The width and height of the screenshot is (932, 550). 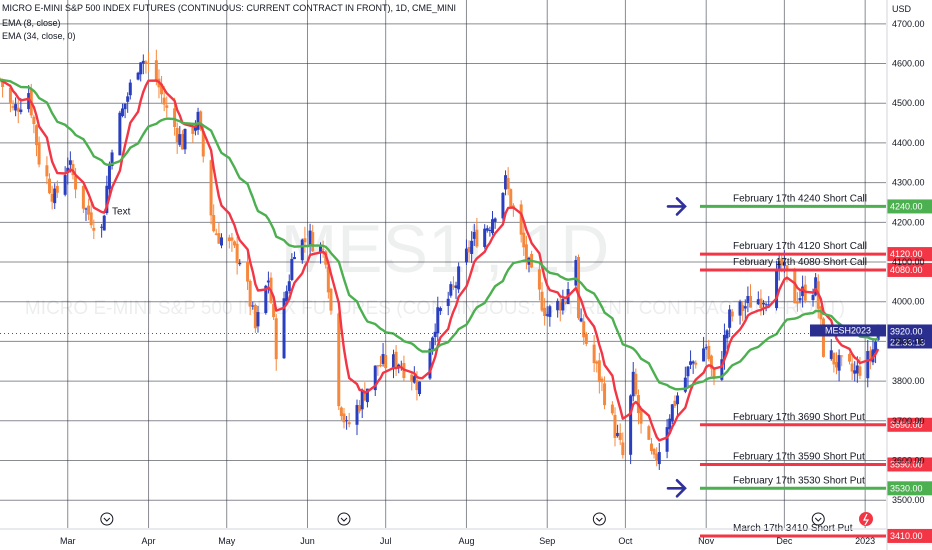 What do you see at coordinates (908, 222) in the screenshot?
I see `y-tick-label: 4200.00` at bounding box center [908, 222].